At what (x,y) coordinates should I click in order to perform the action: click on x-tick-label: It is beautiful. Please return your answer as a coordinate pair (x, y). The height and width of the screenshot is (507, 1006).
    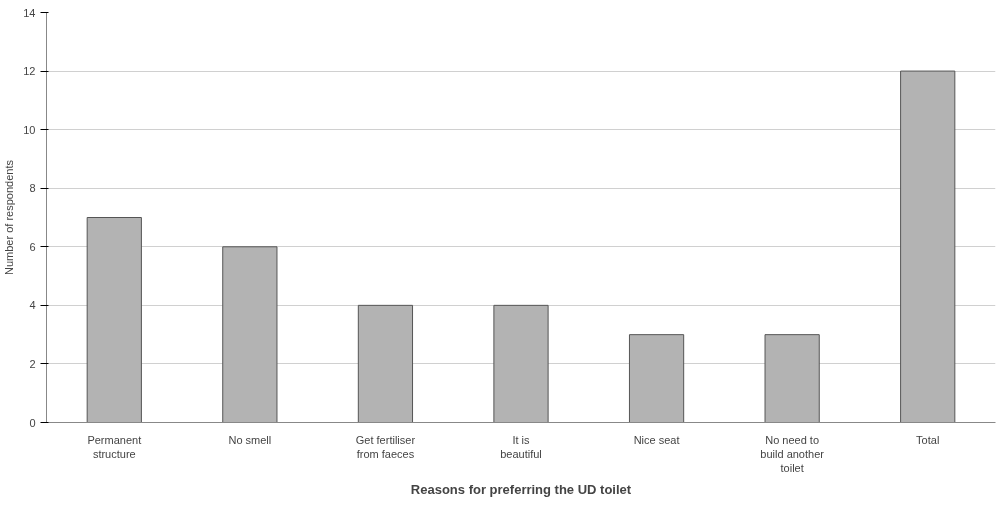
    Looking at the image, I should click on (521, 446).